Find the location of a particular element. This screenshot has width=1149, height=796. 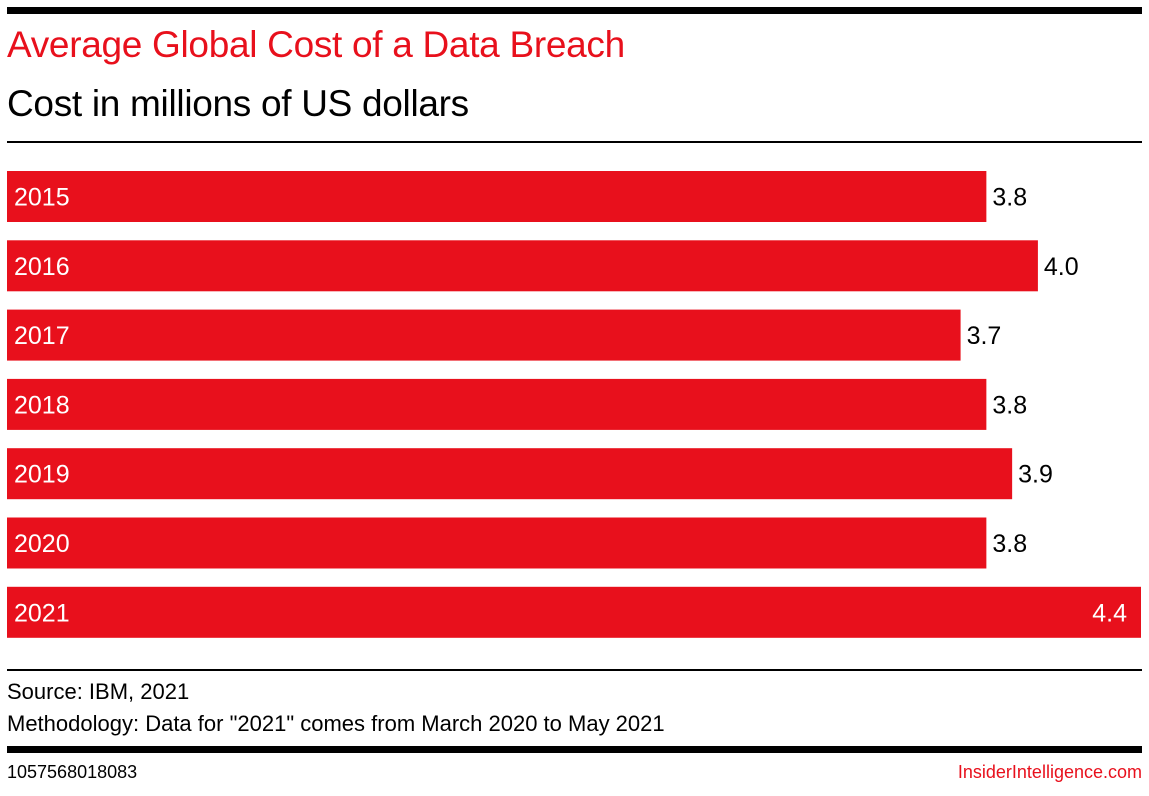

source-note: Source: IBM, 2021 is located at coordinates (98, 691).